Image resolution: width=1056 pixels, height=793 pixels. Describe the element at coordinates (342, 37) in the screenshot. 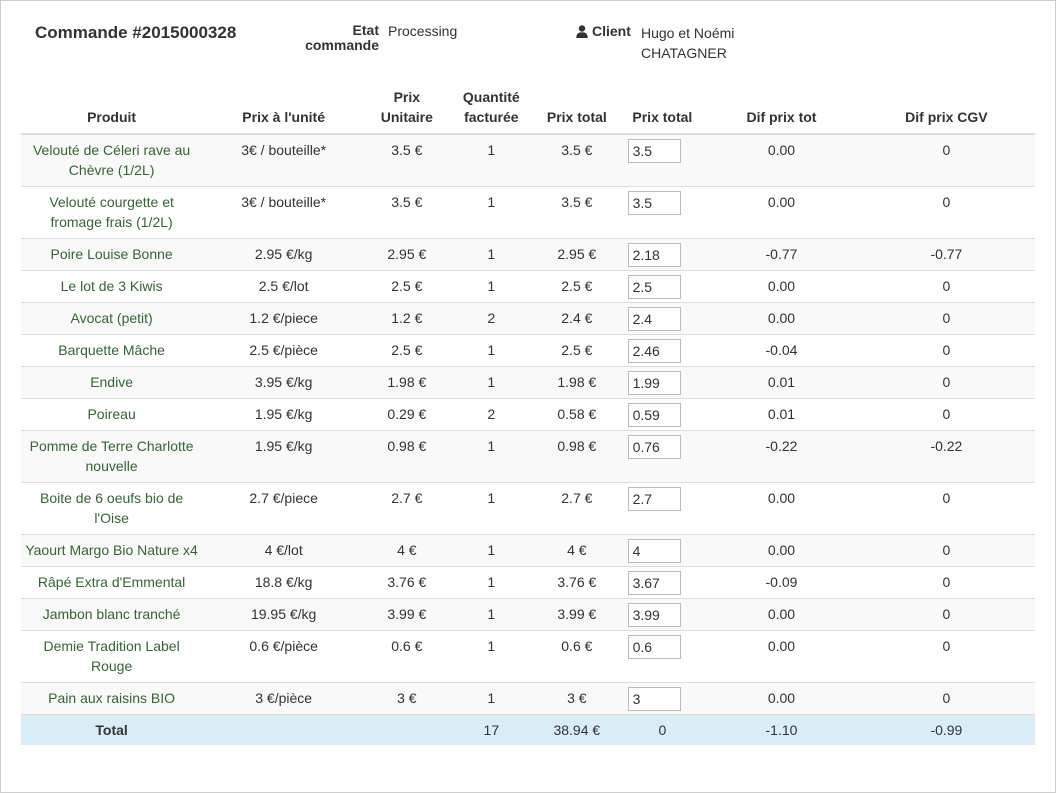

I see `etat-label: Etat commande` at that location.